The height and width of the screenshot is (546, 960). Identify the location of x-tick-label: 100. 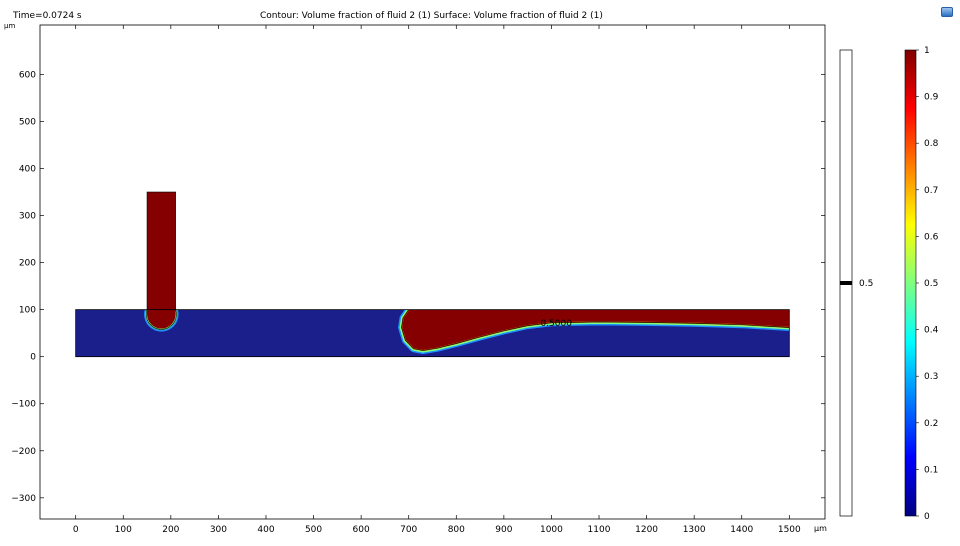
(123, 530).